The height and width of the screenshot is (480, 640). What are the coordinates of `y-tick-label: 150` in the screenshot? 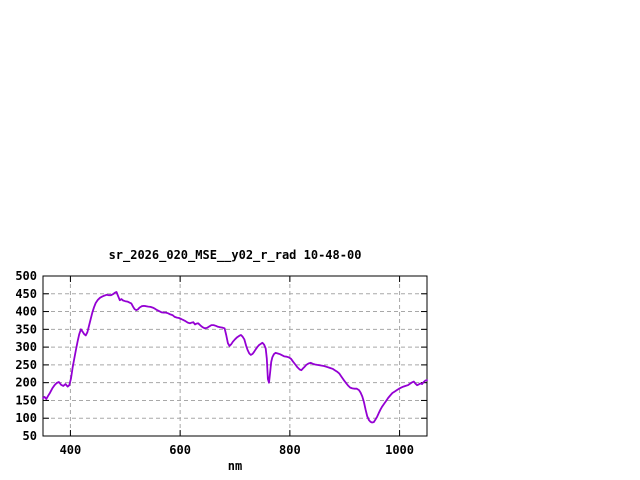 It's located at (26, 400).